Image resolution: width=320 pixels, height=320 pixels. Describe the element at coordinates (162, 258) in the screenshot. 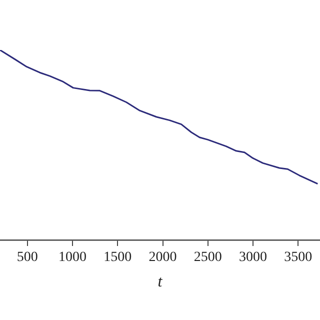

I see `x-tick-label: 2000` at that location.